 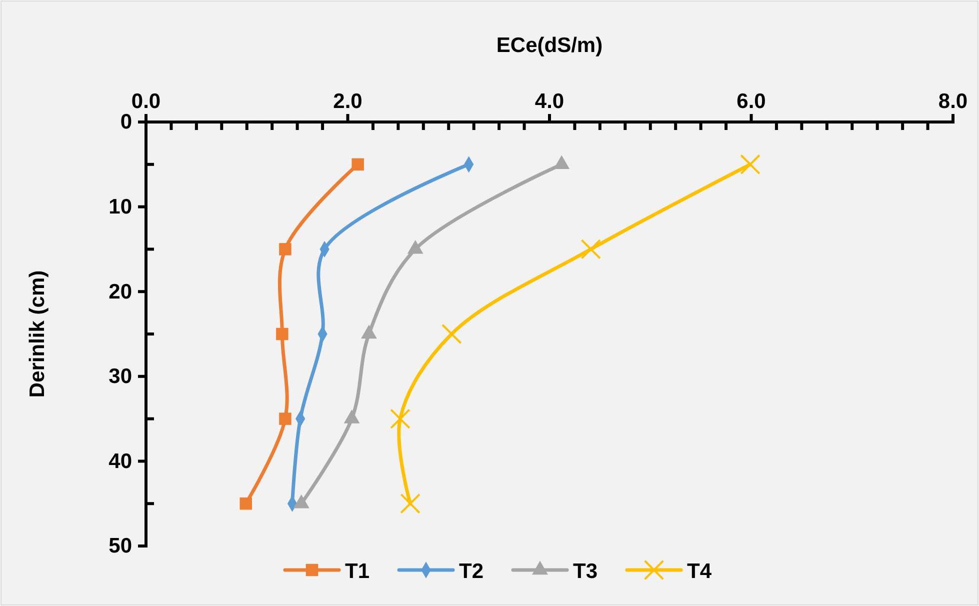 What do you see at coordinates (120, 292) in the screenshot?
I see `y-tick-label: 20` at bounding box center [120, 292].